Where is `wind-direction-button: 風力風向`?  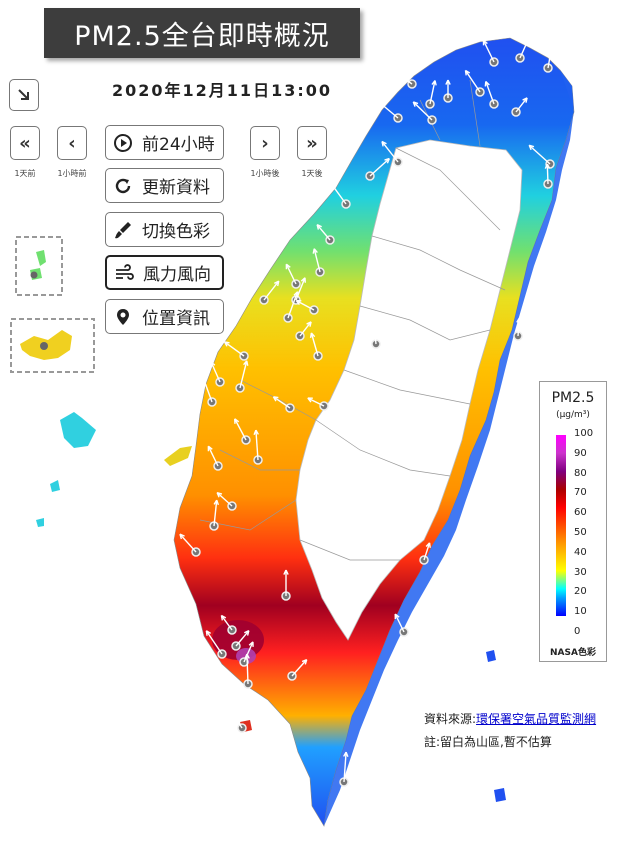 wind-direction-button: 風力風向 is located at coordinates (164, 272).